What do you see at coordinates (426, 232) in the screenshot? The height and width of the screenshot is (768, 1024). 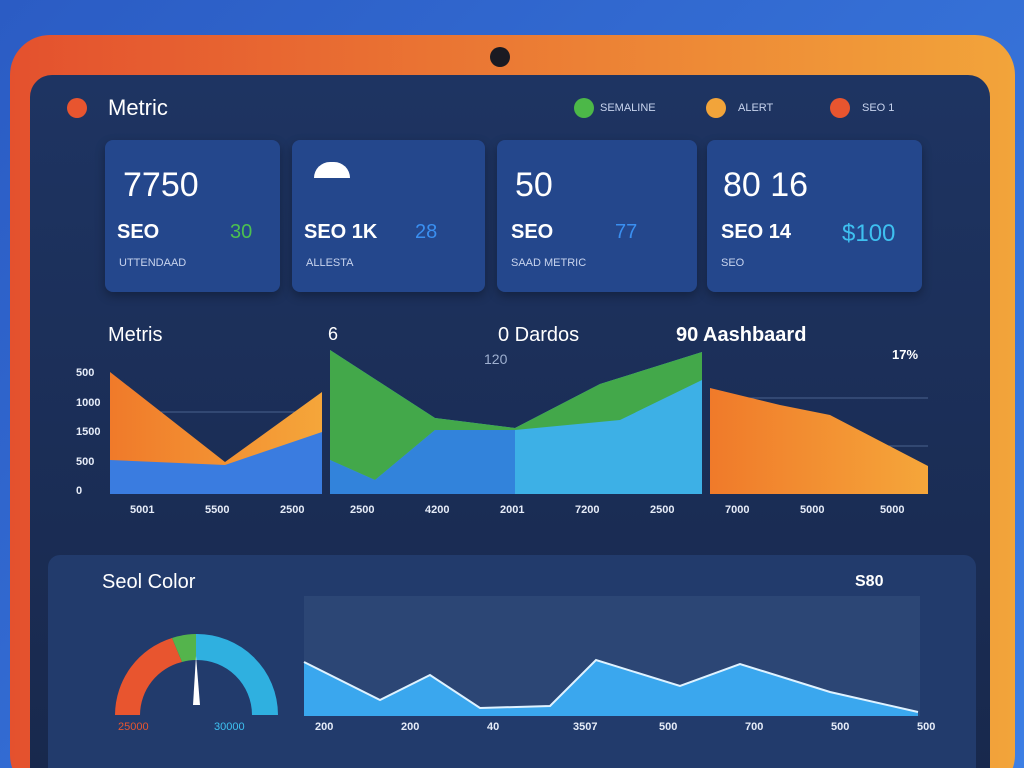 I see `card-delta: 28` at bounding box center [426, 232].